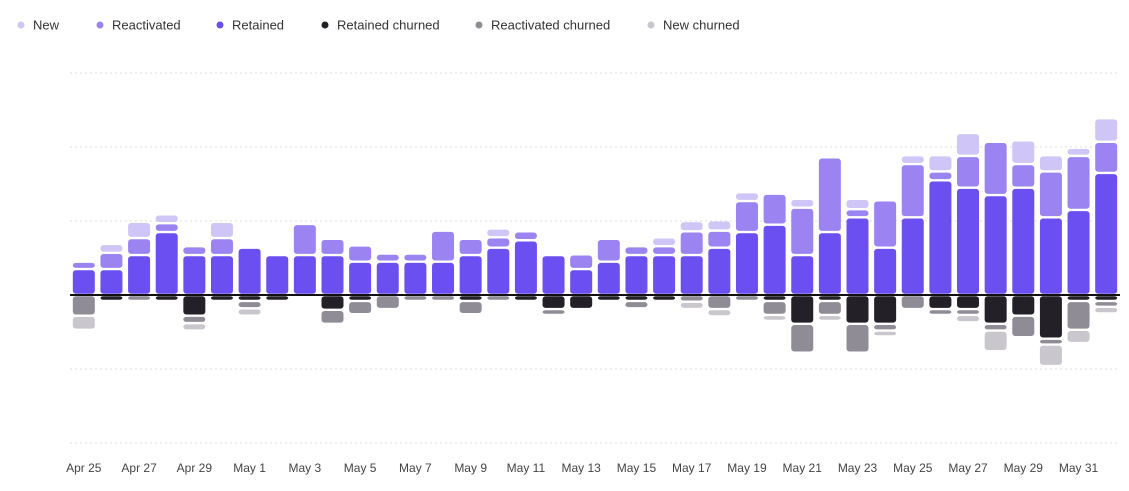 The width and height of the screenshot is (1129, 491). I want to click on legend-label: Retained, so click(258, 24).